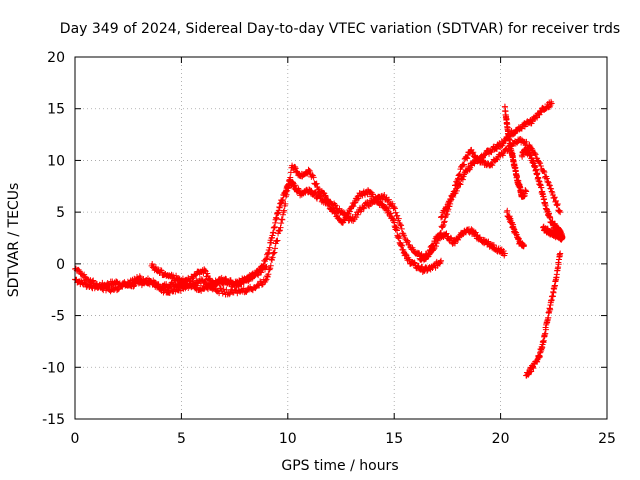  Describe the element at coordinates (56, 161) in the screenshot. I see `y-tick-label: 10` at that location.